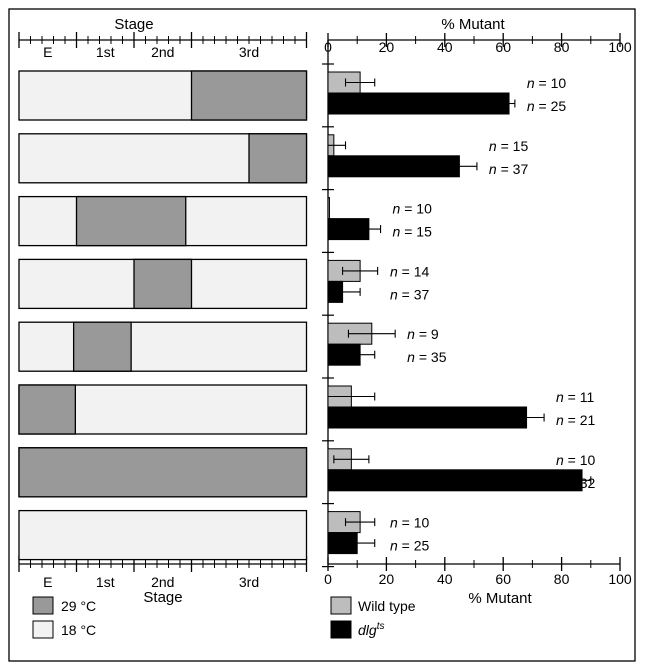  I want to click on legend-label-wild-type: Wild type, so click(387, 606).